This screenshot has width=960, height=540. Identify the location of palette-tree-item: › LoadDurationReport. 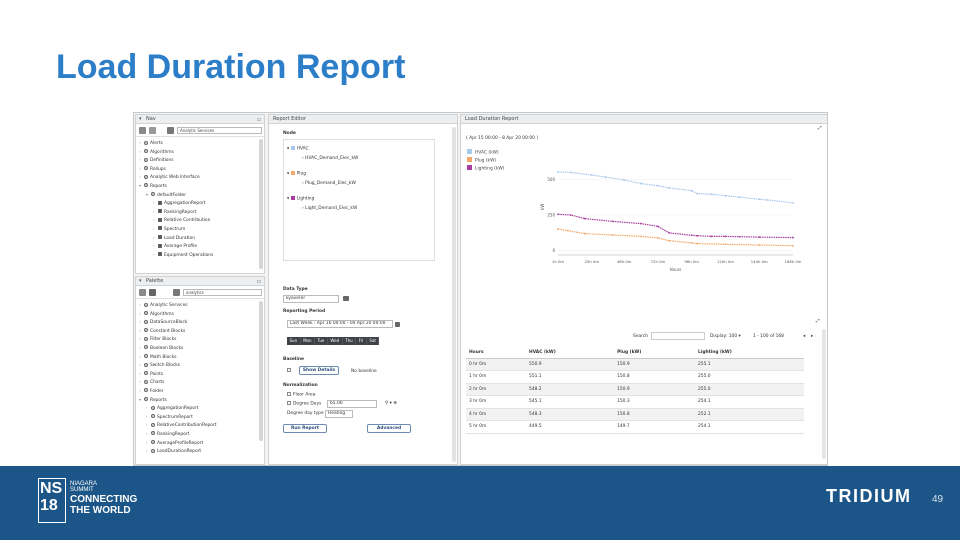
(200, 451).